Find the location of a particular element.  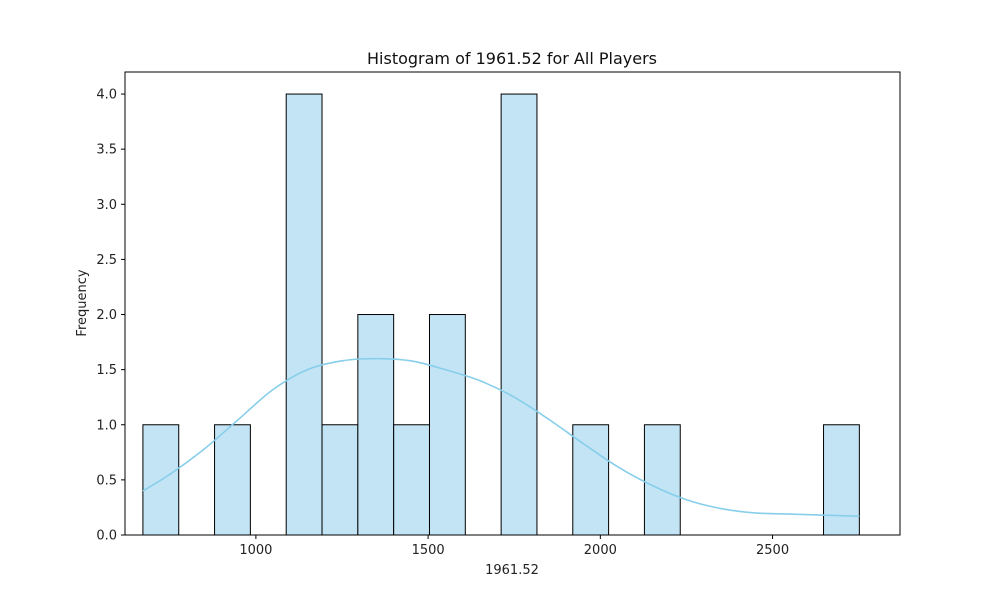

y-tick-label: 2.5 is located at coordinates (106, 260).